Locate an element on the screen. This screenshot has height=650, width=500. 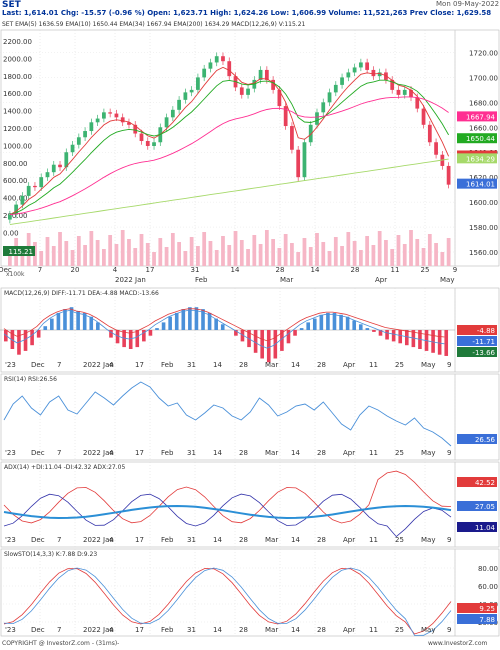
price-left-tick-0: 2200.00 is located at coordinates (17, 42).